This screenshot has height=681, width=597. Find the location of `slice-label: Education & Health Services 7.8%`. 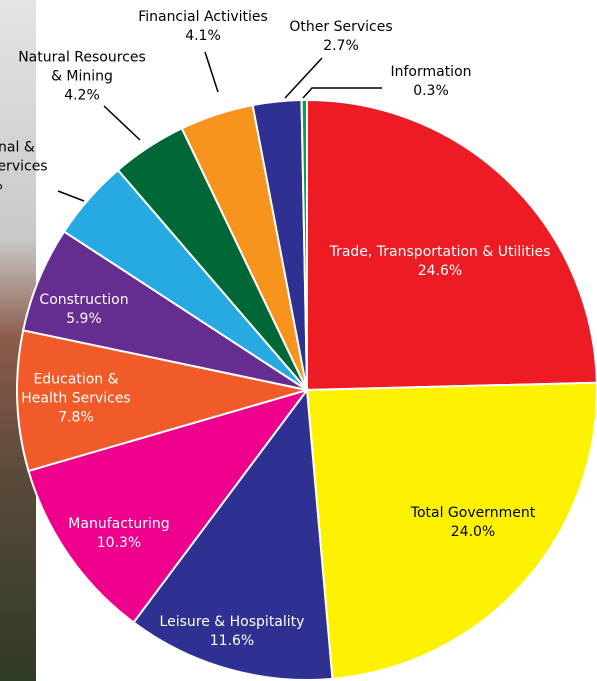

slice-label: Education & Health Services 7.8% is located at coordinates (76, 399).